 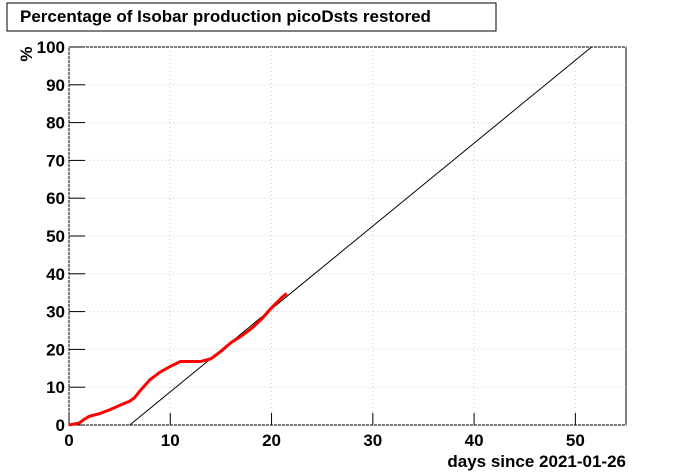 I want to click on data-line, so click(x=178, y=359).